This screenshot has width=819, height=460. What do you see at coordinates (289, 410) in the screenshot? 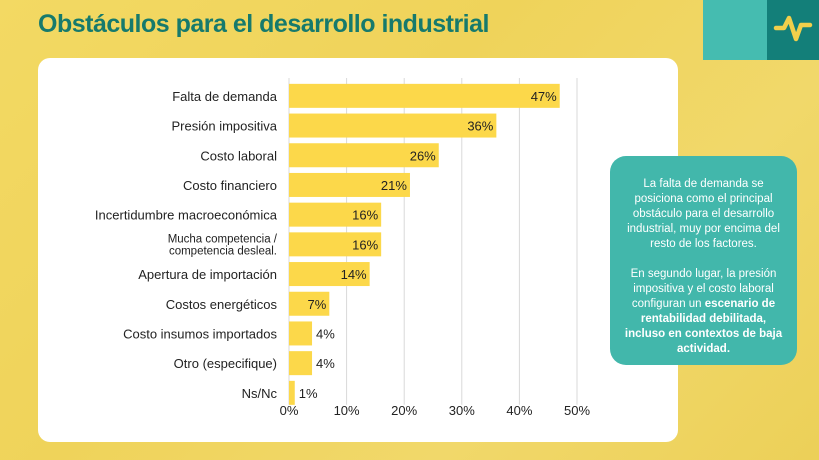
I see `x-tick-label: 0%` at bounding box center [289, 410].